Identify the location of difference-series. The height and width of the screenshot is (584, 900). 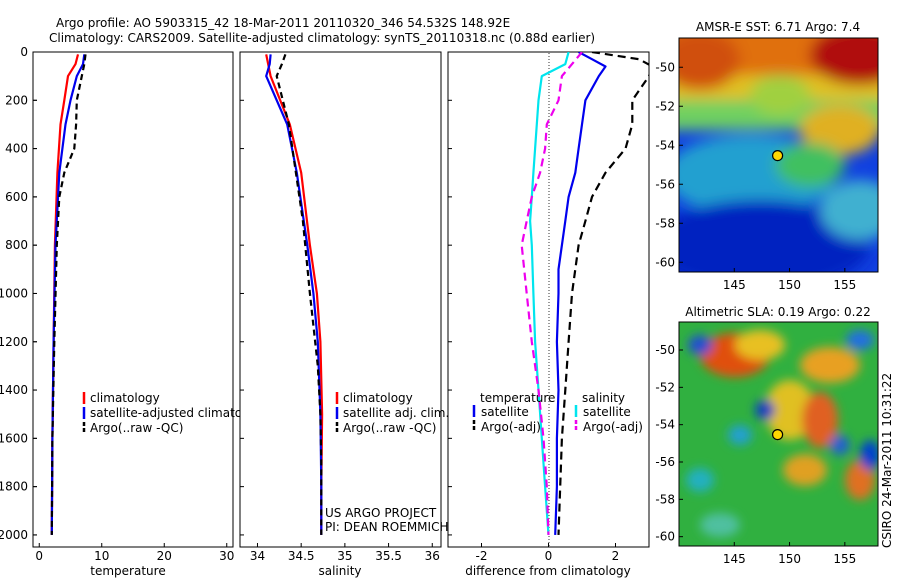
(584, 293).